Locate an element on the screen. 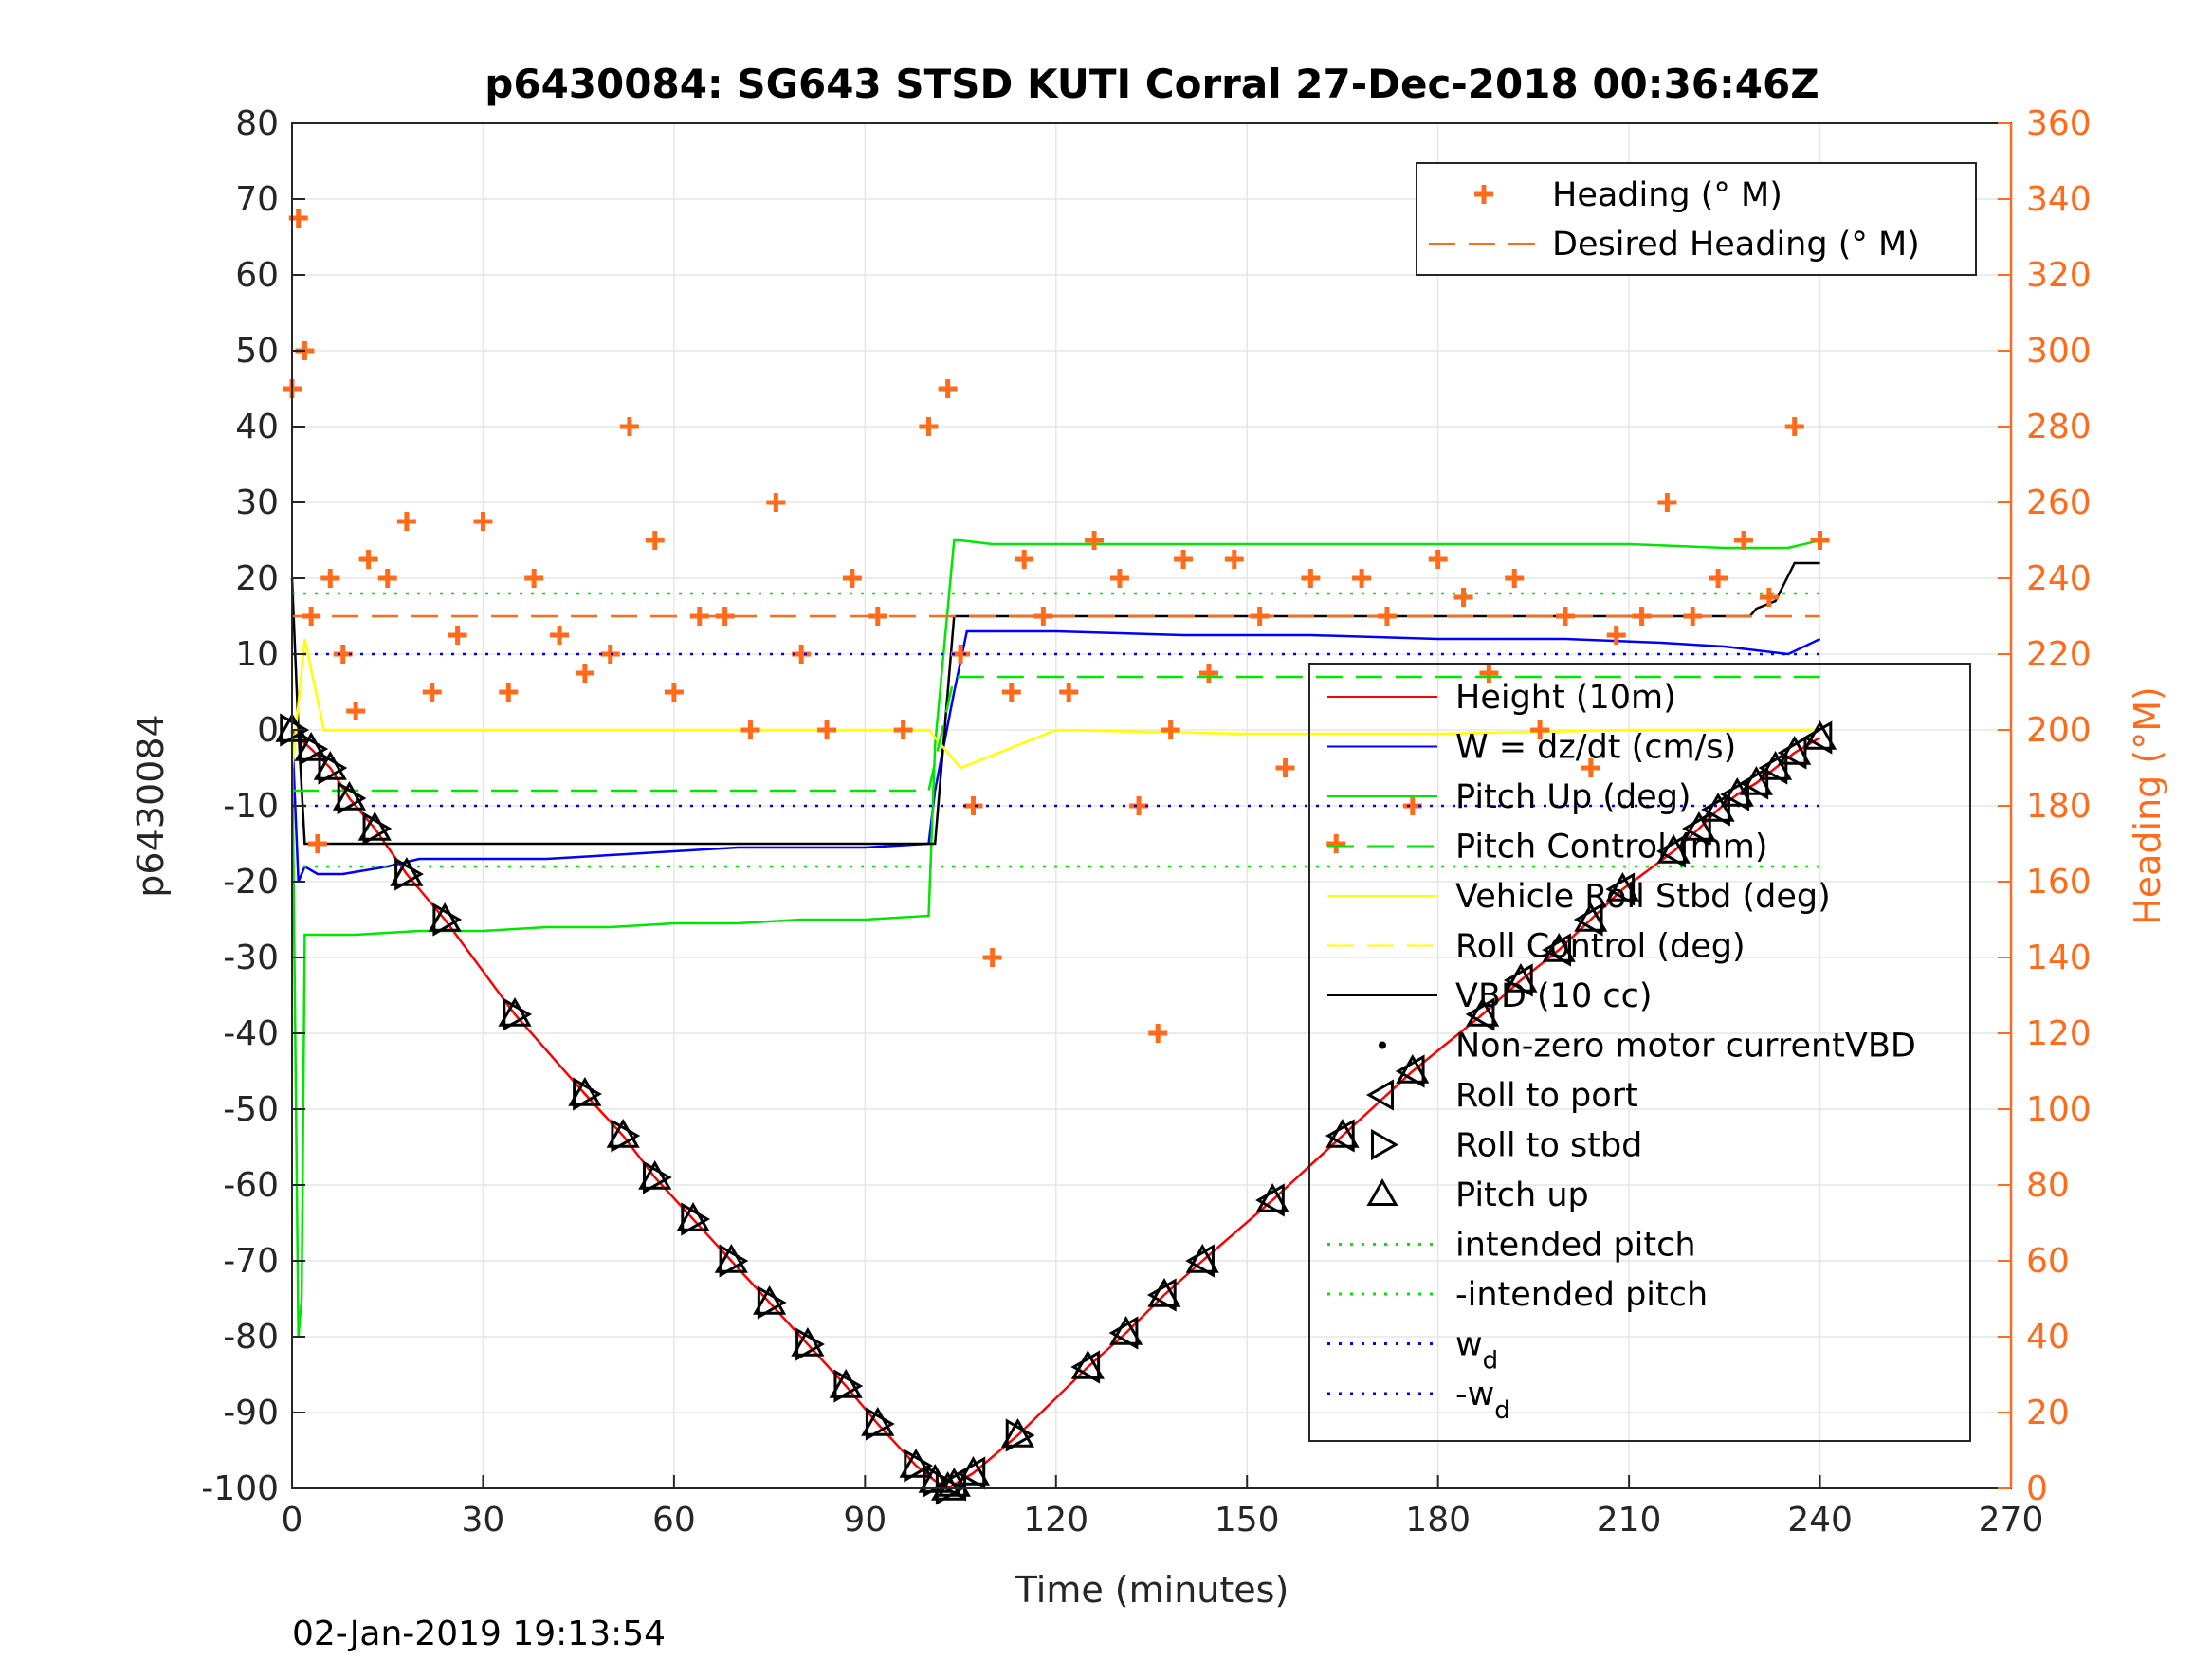 This screenshot has width=2212, height=1659. legend-label: Non-zero motor currentVBD is located at coordinates (1685, 1047).